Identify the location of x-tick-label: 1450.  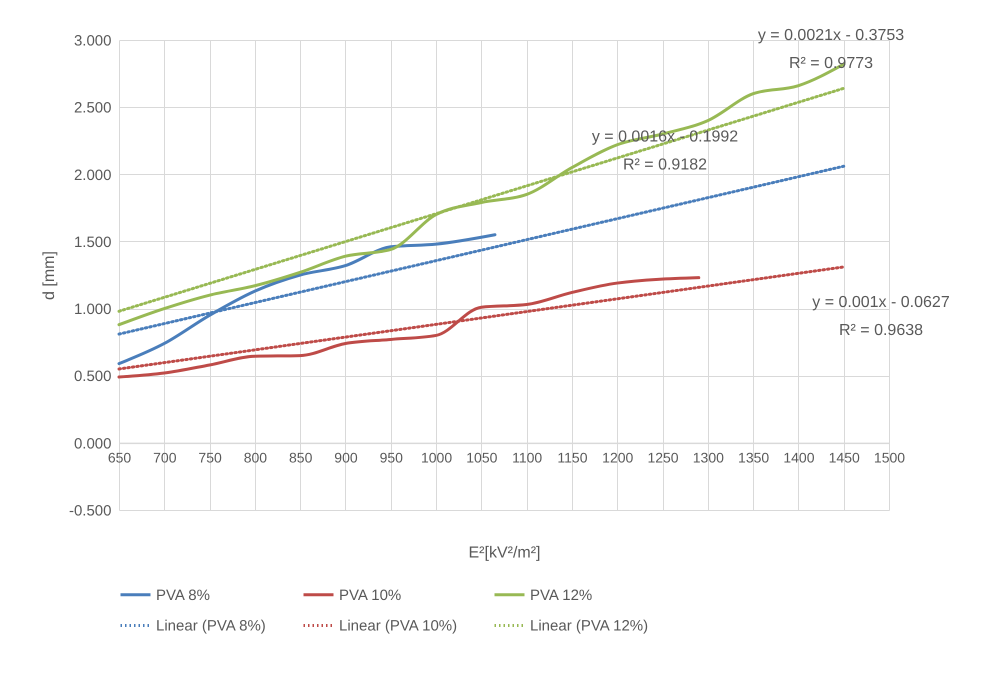
(844, 457).